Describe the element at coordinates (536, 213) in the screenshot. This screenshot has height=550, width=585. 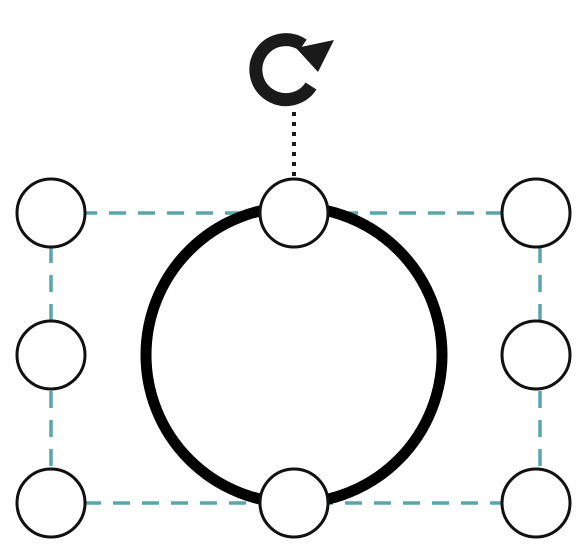
I see `resize-handle-top-right` at that location.